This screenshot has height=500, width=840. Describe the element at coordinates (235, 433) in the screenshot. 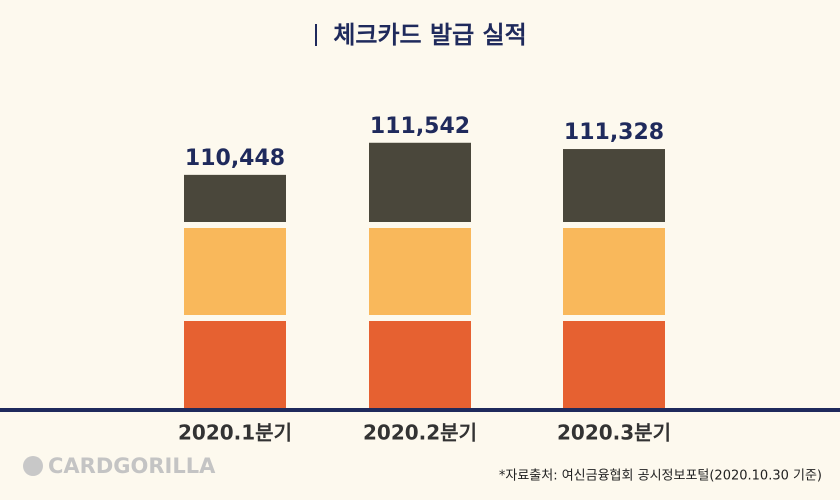

I see `x-tick-label: 2020.1분기` at that location.